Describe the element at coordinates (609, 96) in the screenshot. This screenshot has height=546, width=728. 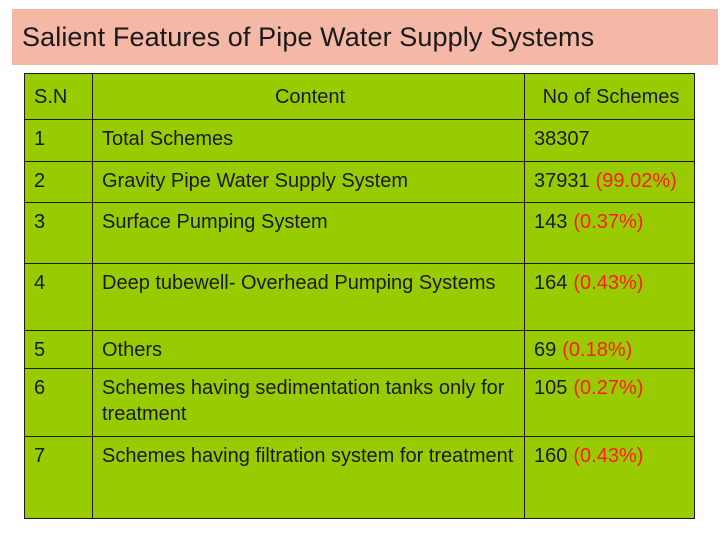
I see `header-count: No of Schemes` at that location.